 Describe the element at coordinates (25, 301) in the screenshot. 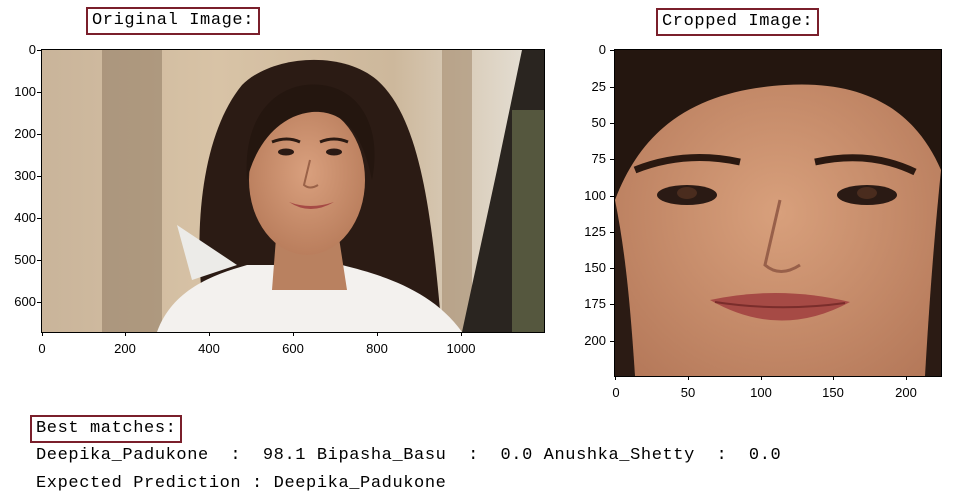

I see `original-y-tick-label: 600` at that location.